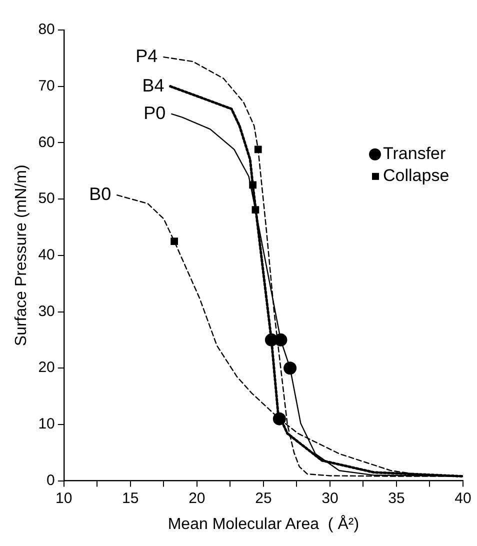  I want to click on series-label: B0, so click(100, 194).